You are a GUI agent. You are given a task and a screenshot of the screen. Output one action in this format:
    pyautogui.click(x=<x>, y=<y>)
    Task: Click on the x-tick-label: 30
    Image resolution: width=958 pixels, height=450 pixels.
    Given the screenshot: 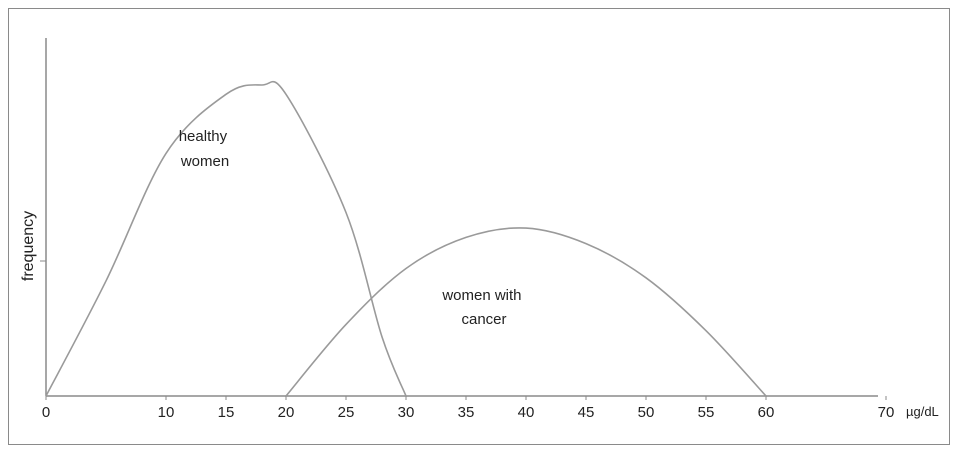 What is the action you would take?
    pyautogui.click(x=406, y=412)
    